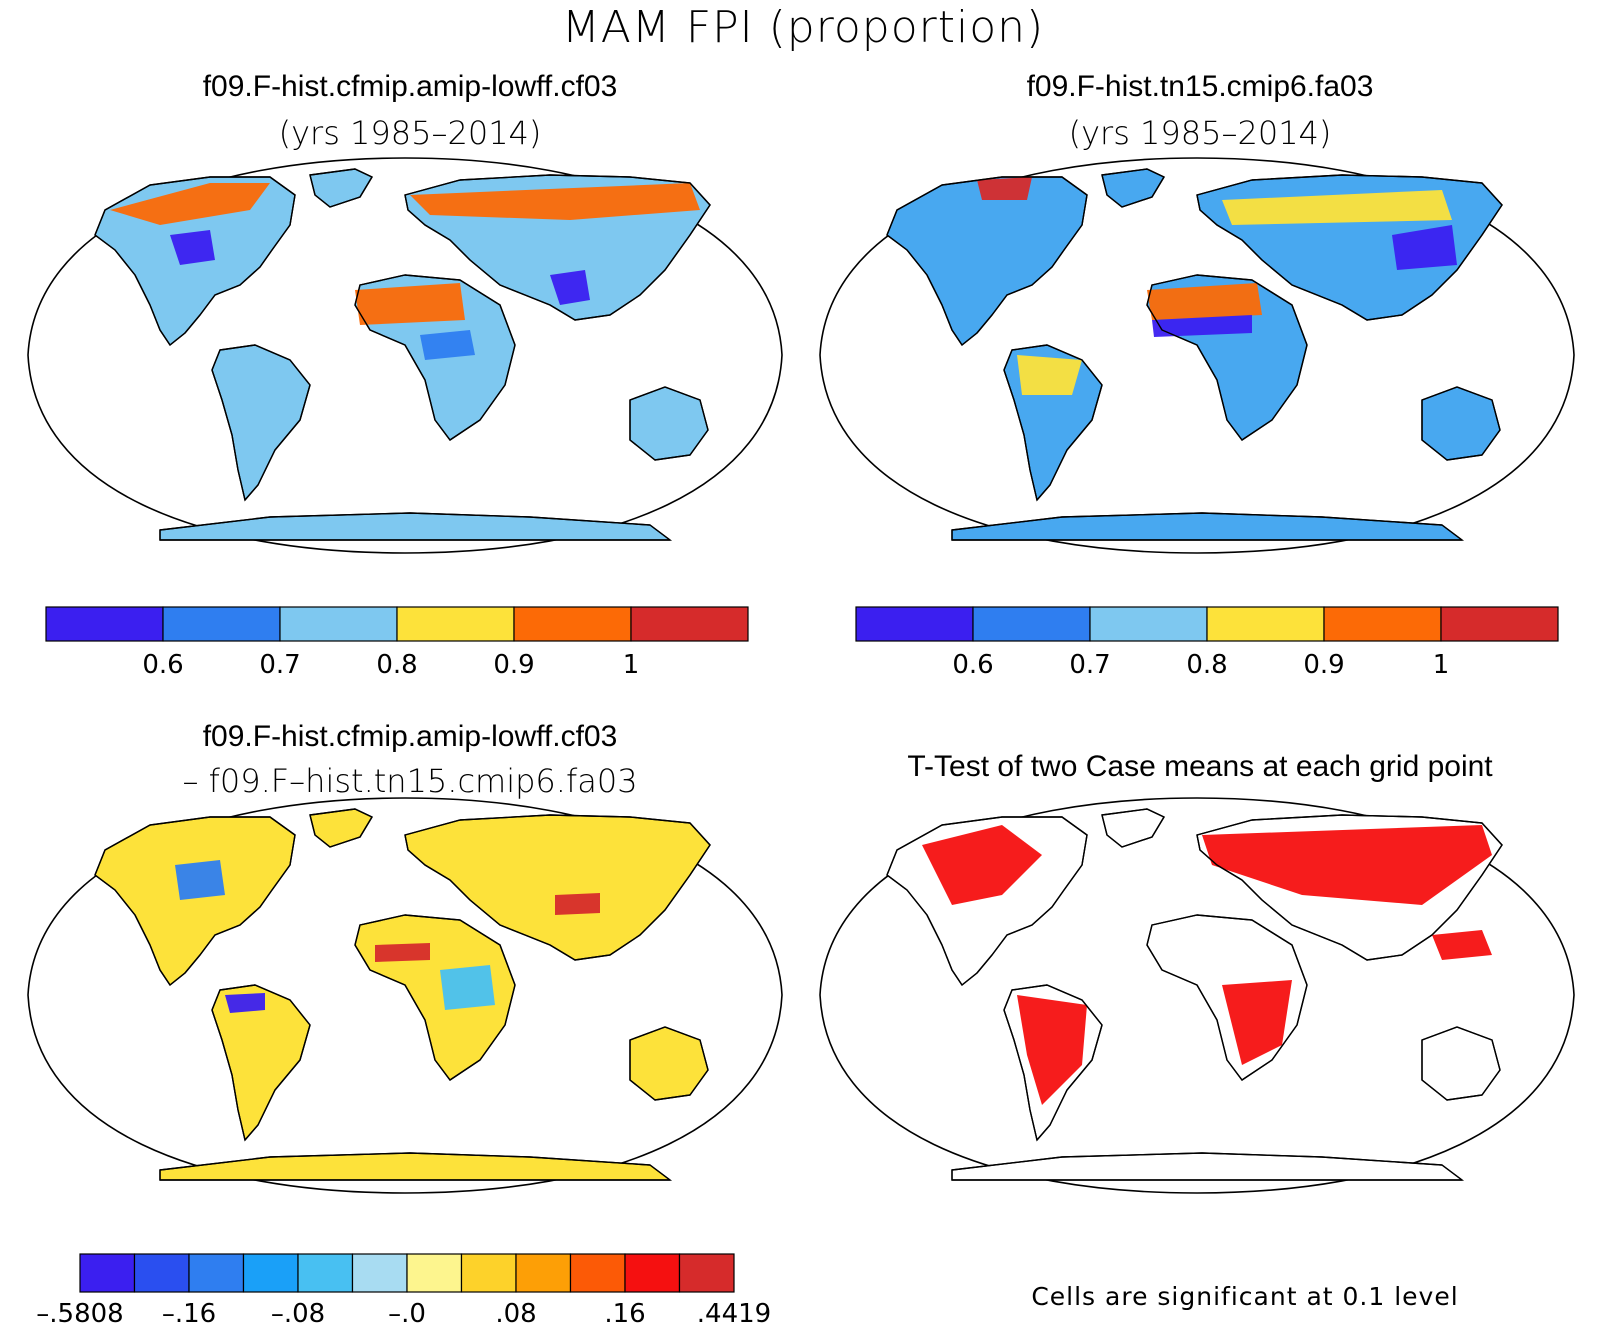 The image size is (1606, 1327). Describe the element at coordinates (734, 1313) in the screenshot. I see `colorbar-tick-label: .4419` at that location.